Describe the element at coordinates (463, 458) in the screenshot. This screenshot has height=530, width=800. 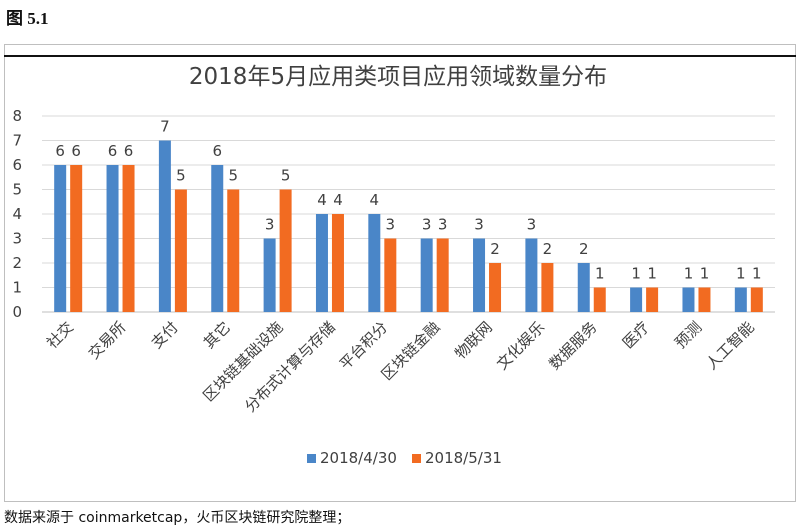
I see `legend-label: 2018/5/31` at that location.